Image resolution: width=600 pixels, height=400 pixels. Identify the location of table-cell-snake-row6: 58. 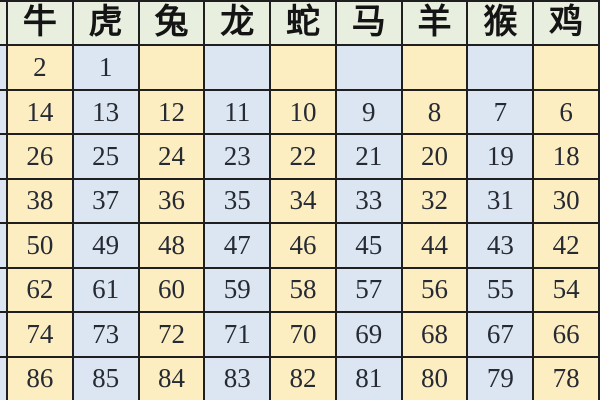
(303, 290).